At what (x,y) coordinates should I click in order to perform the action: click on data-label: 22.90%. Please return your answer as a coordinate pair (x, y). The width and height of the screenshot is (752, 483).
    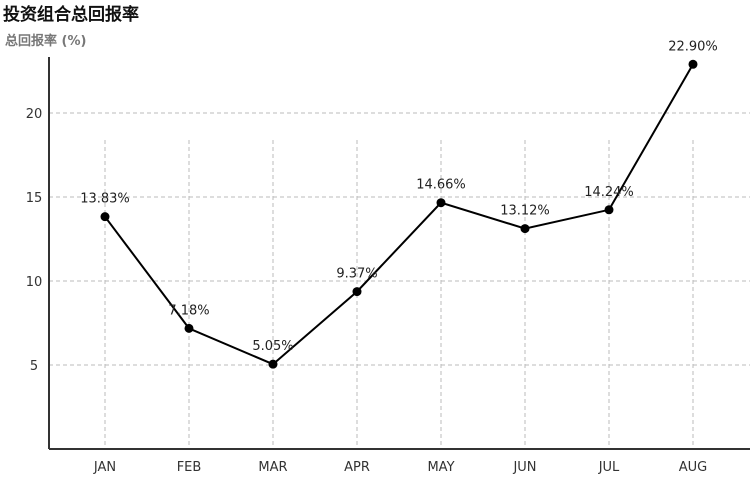
    Looking at the image, I should click on (693, 46).